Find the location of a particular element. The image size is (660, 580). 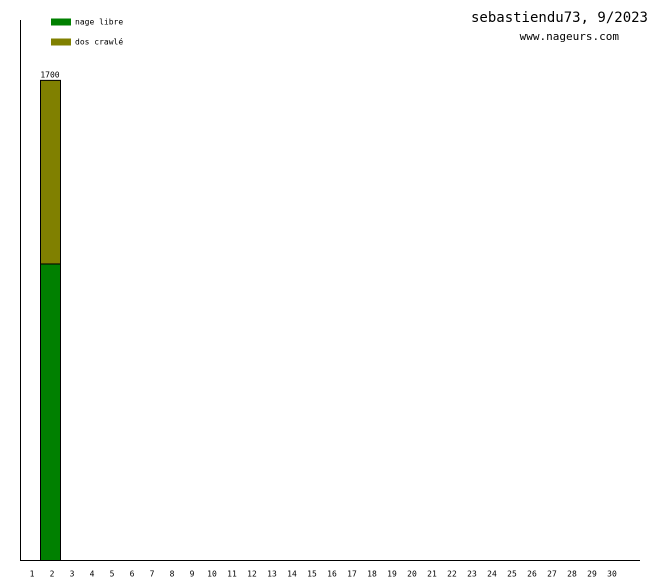

x-tick-label: 25 is located at coordinates (512, 574).